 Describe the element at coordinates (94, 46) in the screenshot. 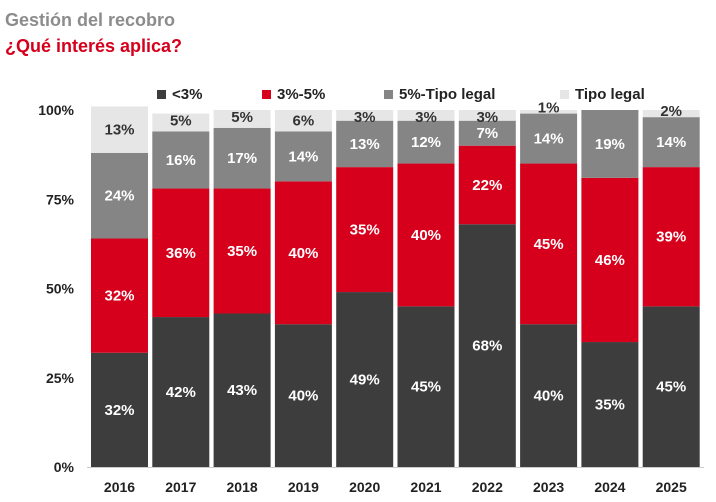

I see `chart-subtitle: ¿Qué interés aplica?` at that location.